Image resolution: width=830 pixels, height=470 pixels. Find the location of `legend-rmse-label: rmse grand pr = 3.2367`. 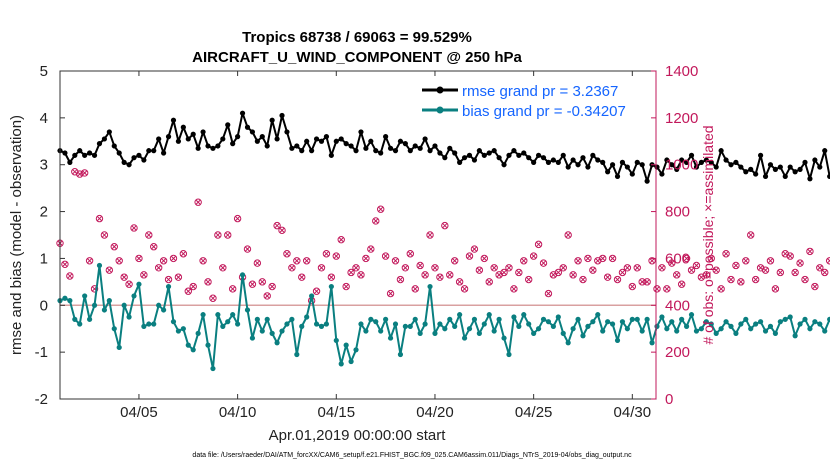

legend-rmse-label: rmse grand pr = 3.2367 is located at coordinates (540, 91).